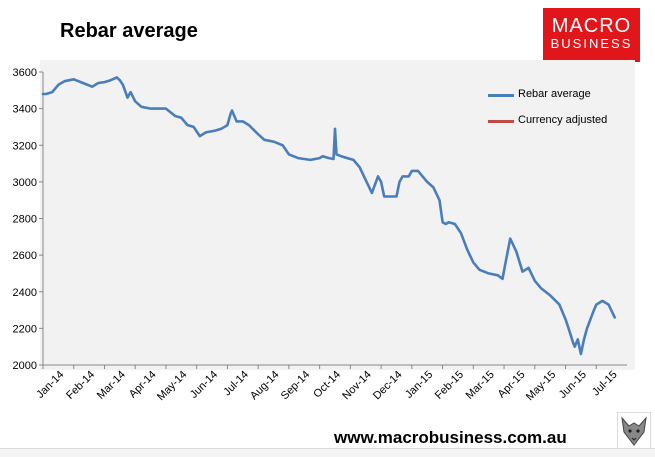  What do you see at coordinates (25, 183) in the screenshot?
I see `y-tick-label: 3000` at bounding box center [25, 183].